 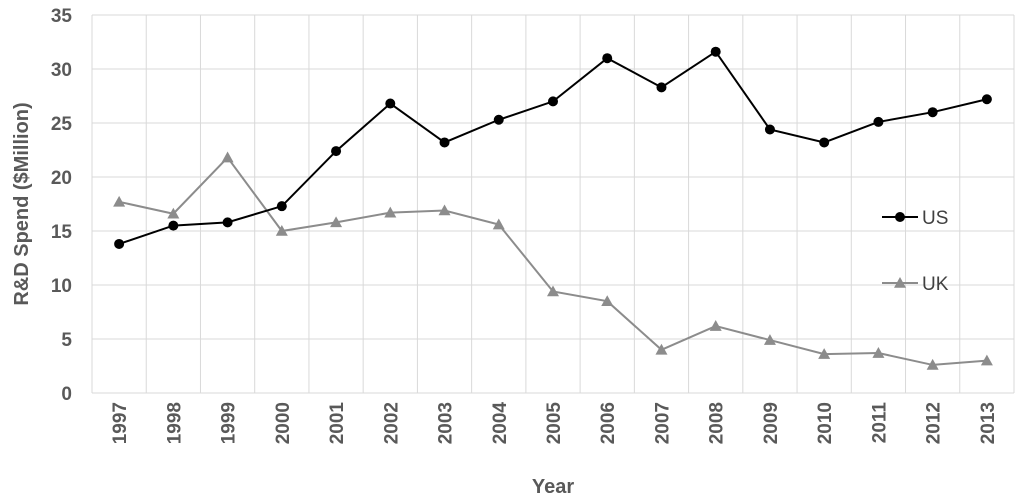 What do you see at coordinates (66, 340) in the screenshot?
I see `y-tick-label: 5` at bounding box center [66, 340].